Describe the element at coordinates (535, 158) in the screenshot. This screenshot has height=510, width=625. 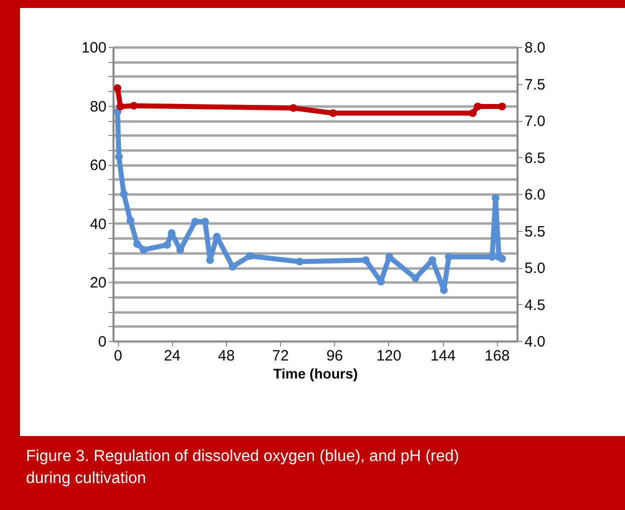
I see `y2-tick-label: 6.5` at that location.